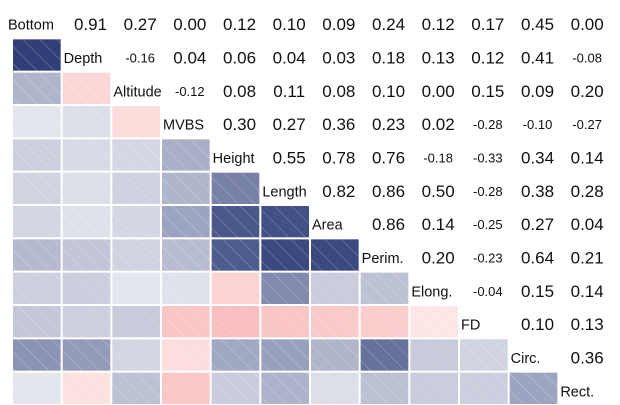 The image size is (620, 405). What do you see at coordinates (239, 124) in the screenshot?
I see `value-MVBS-Height: 0.30` at bounding box center [239, 124].